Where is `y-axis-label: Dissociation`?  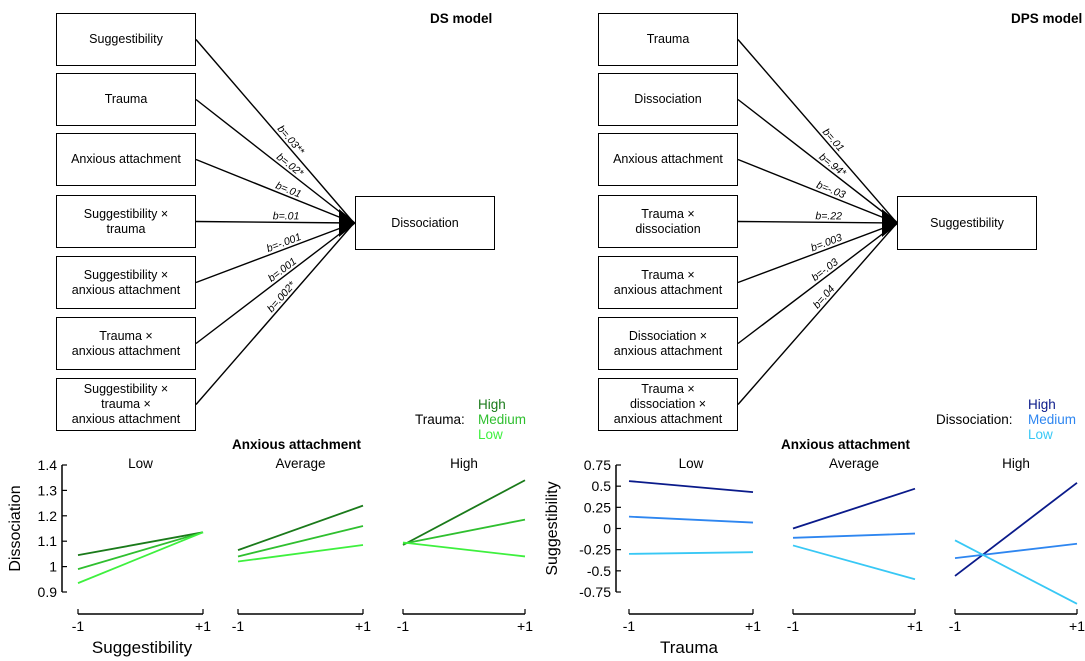
y-axis-label: Dissociation is located at coordinates (15, 528).